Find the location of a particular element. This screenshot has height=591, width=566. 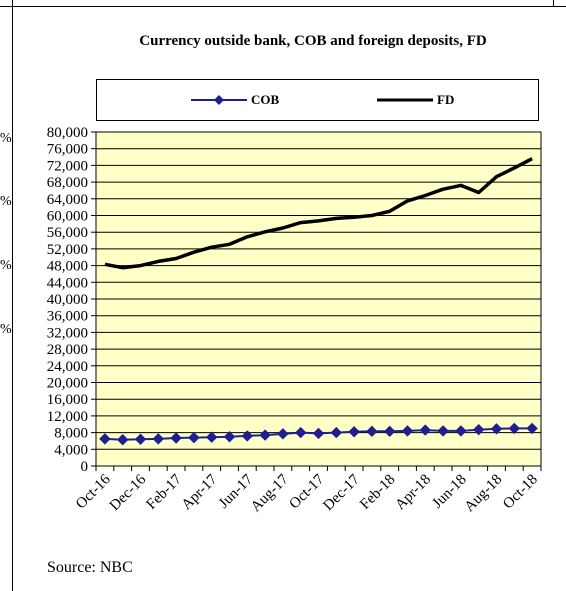

y-tick-label: 12,000 is located at coordinates (67, 417).